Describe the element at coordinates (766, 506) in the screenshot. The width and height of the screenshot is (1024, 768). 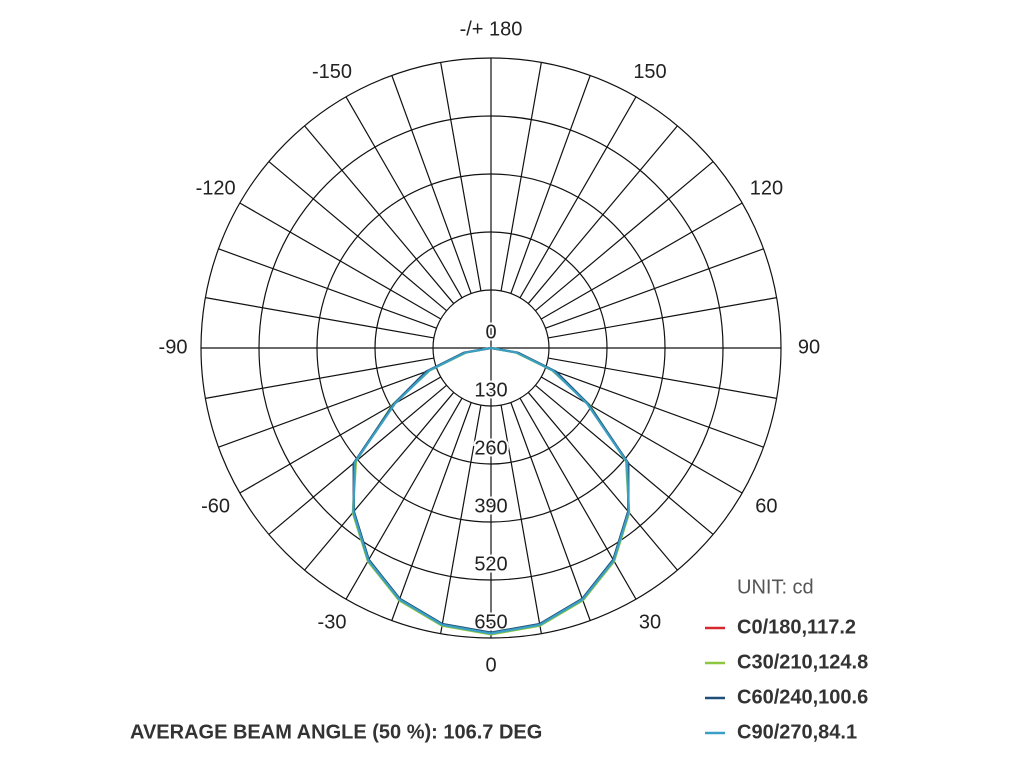
I see `angle-label: 60` at that location.